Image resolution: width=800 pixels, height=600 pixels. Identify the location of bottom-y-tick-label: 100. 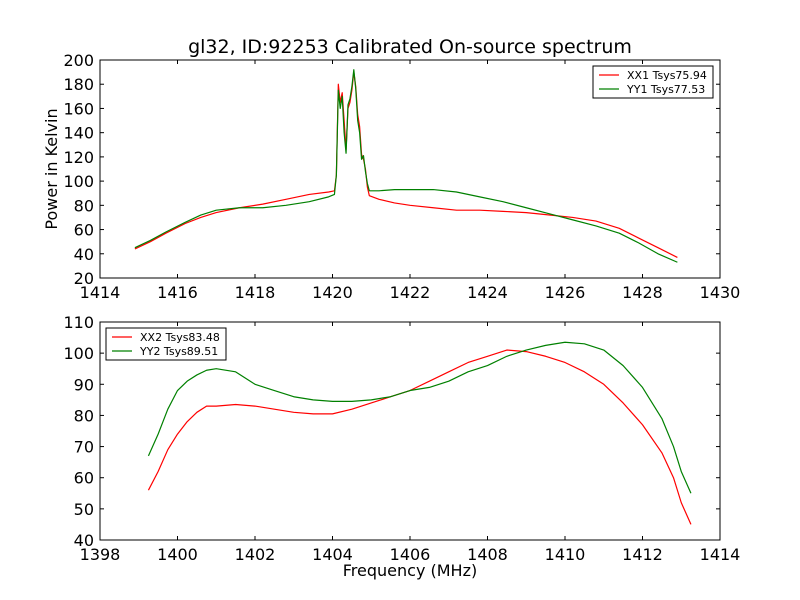
(78, 353).